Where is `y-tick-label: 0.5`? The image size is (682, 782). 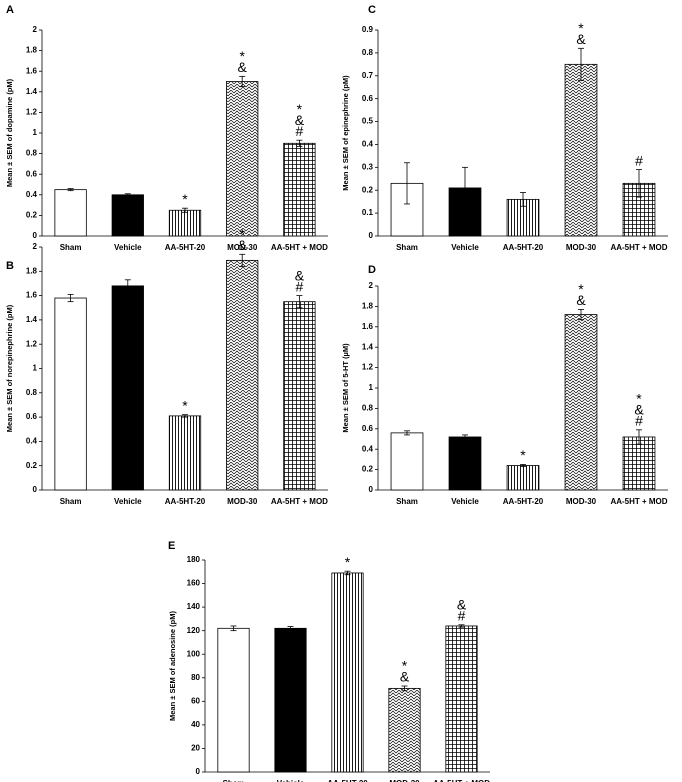 y-tick-label: 0.5 is located at coordinates (368, 121).